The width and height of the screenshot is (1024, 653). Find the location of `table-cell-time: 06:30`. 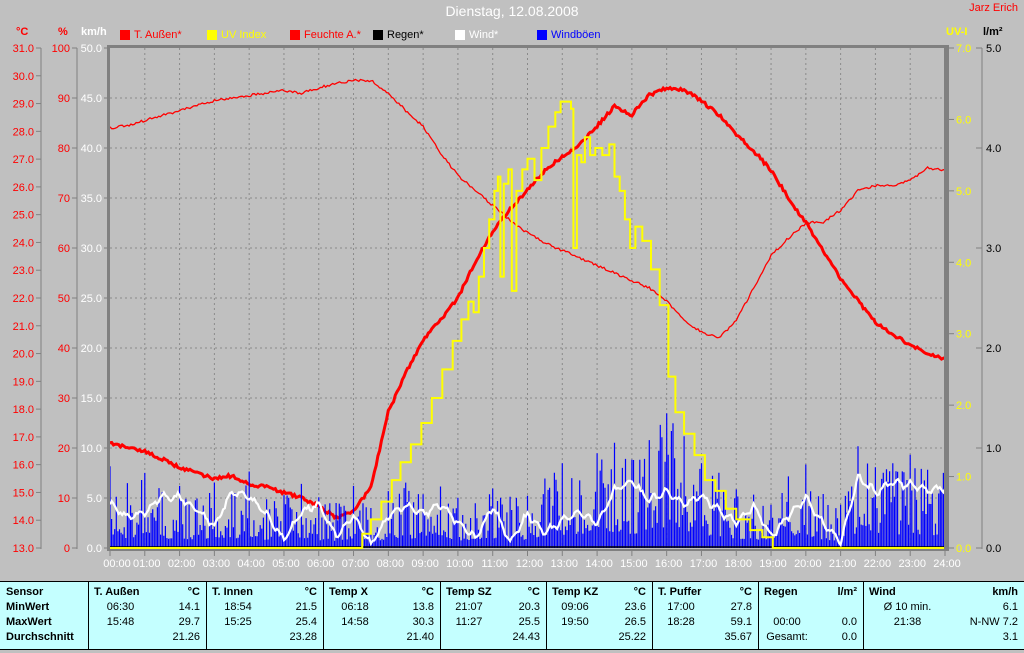

table-cell-time: 06:30 is located at coordinates (120, 607).